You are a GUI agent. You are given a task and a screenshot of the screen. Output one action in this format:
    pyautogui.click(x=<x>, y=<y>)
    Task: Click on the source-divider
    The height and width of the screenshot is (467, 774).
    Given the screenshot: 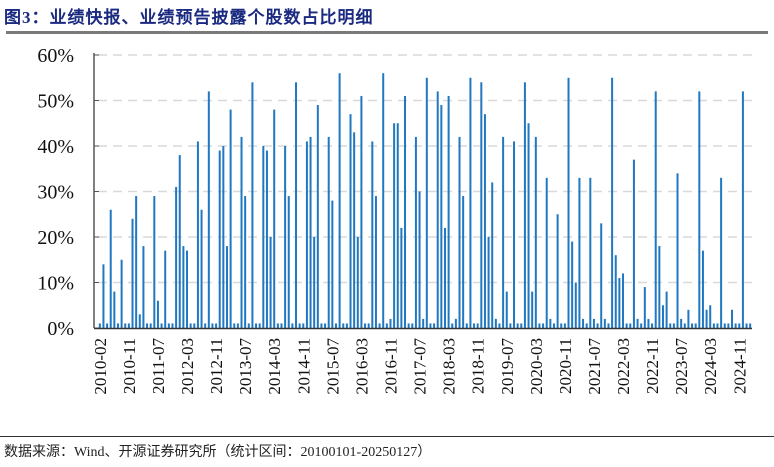 What is the action you would take?
    pyautogui.click(x=387, y=436)
    